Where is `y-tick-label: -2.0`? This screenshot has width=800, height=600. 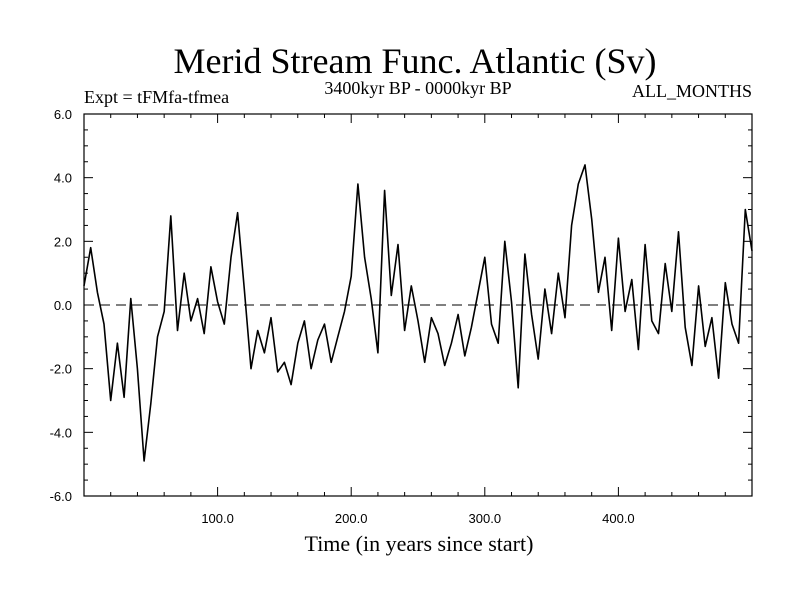
y-tick-label: -2.0 is located at coordinates (61, 369).